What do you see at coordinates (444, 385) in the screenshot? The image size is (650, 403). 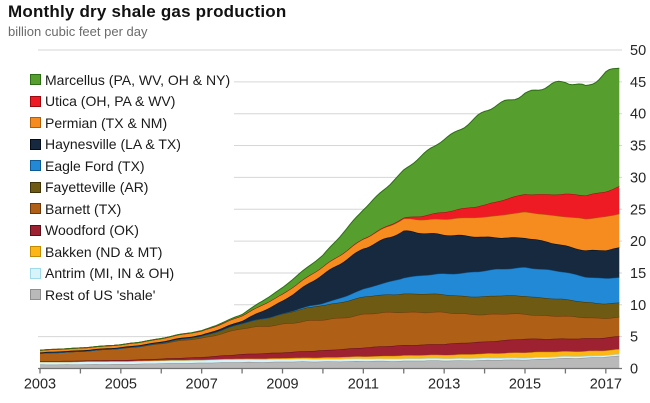 I see `x-tick-label: 2013` at bounding box center [444, 385].